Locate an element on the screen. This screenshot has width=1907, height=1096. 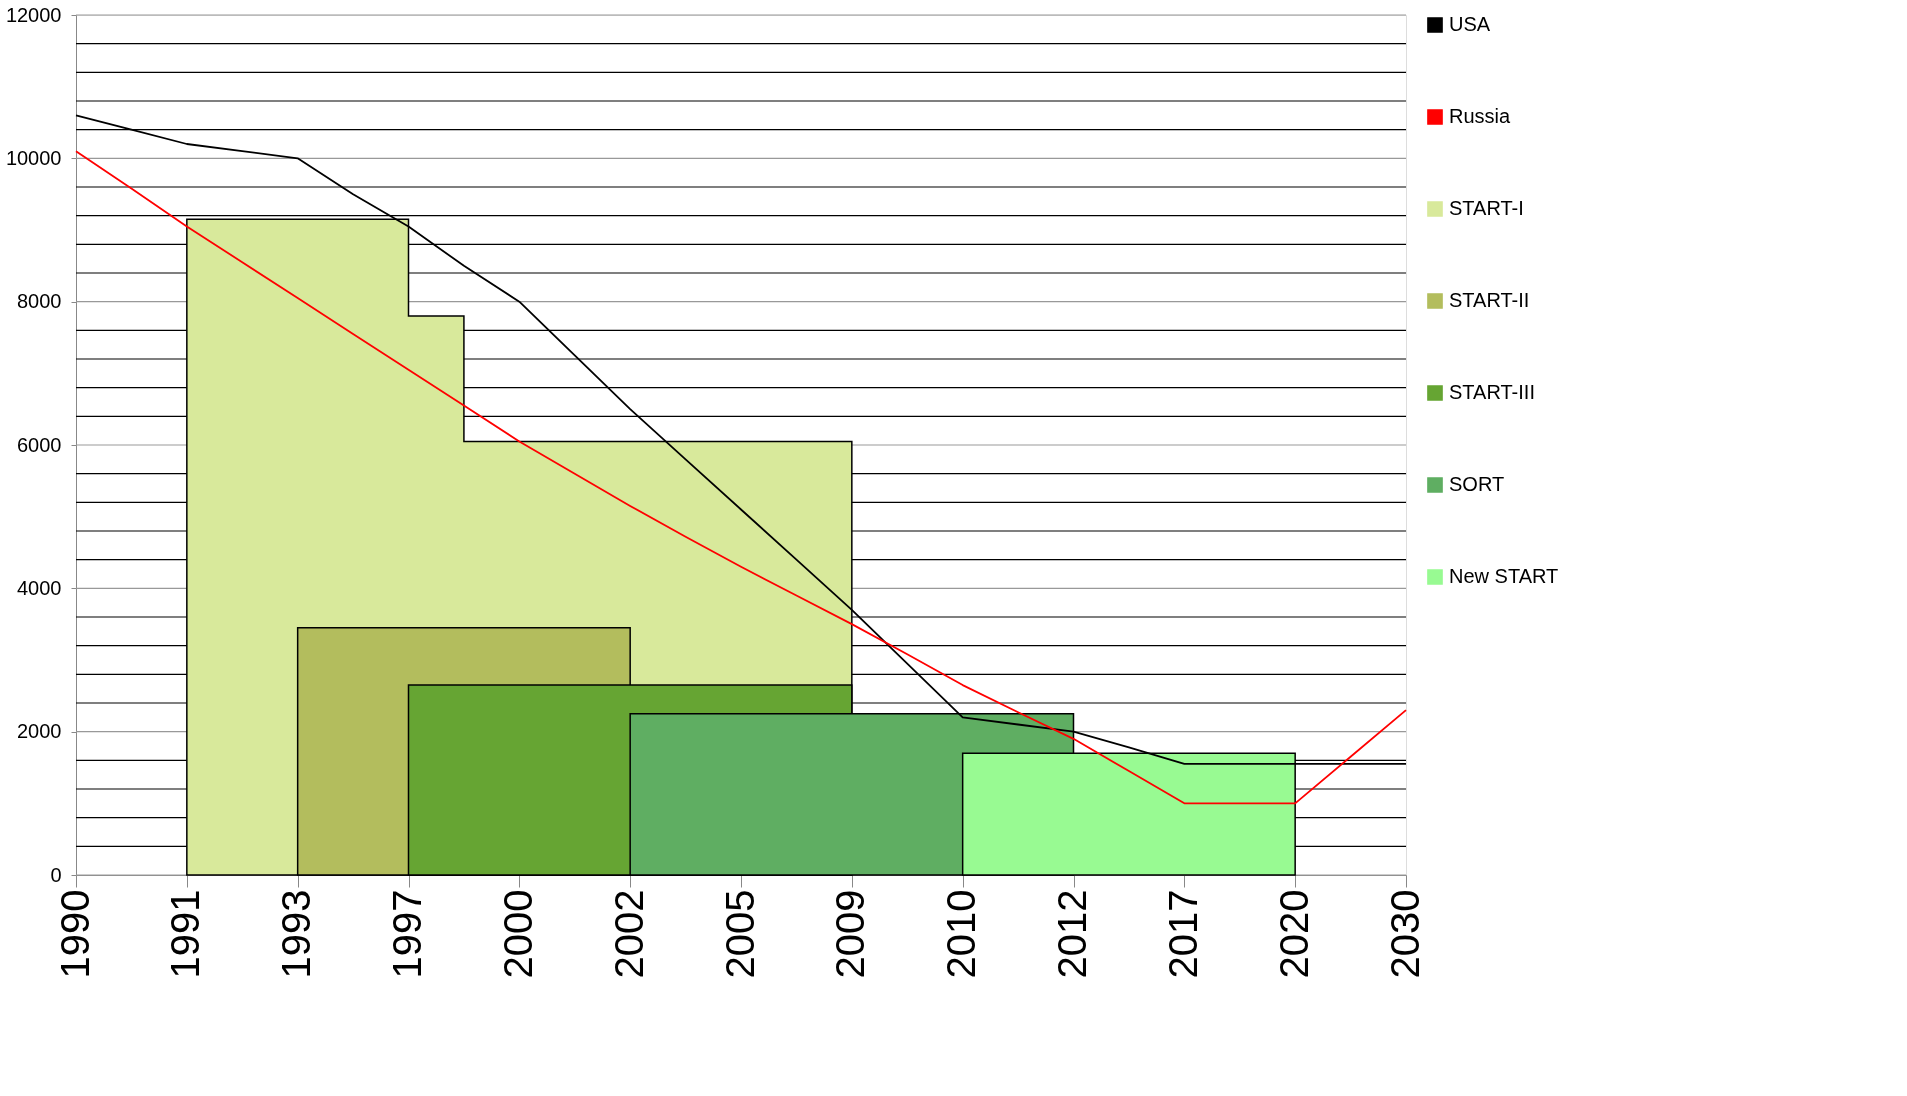
x-tick-label: 2005 is located at coordinates (739, 934).